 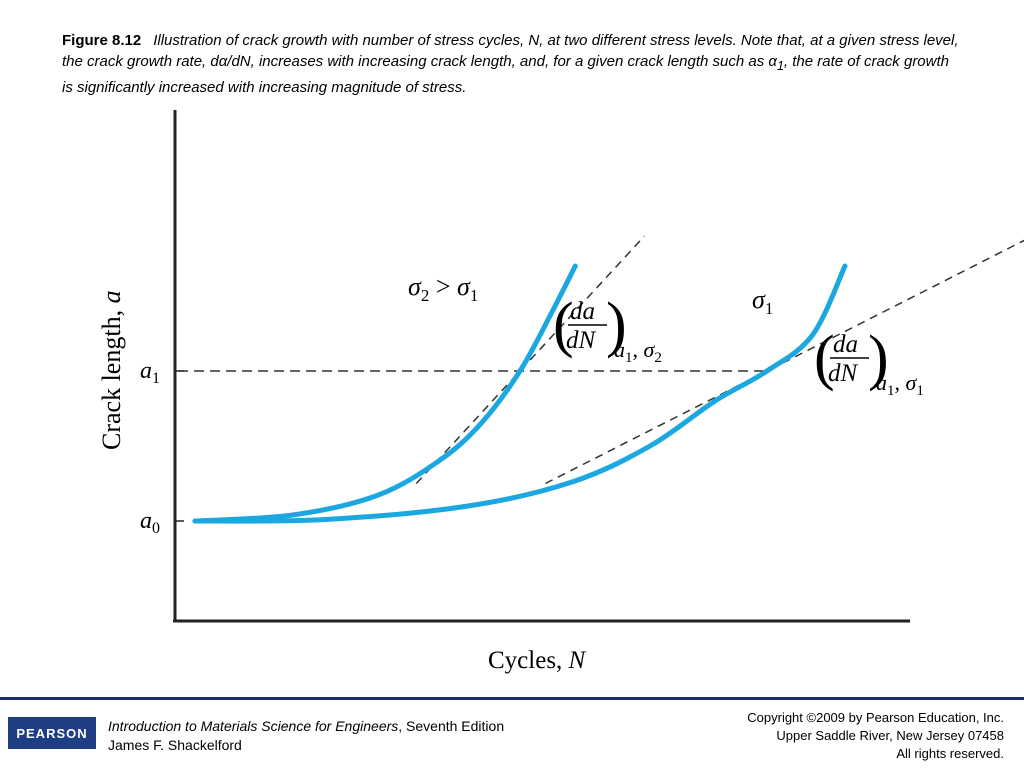 I want to click on derivative-annotation-sigma2: ( da dN ) a1, σ2, so click(x=607, y=328).